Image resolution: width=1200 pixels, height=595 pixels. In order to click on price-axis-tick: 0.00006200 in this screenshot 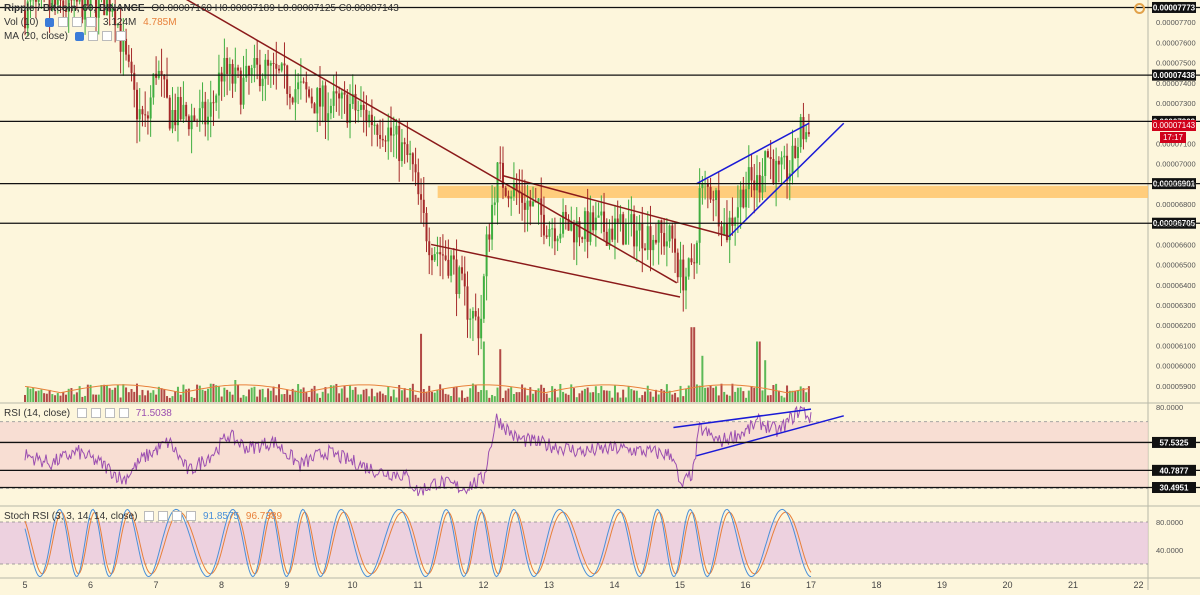, I will do `click(1176, 325)`.